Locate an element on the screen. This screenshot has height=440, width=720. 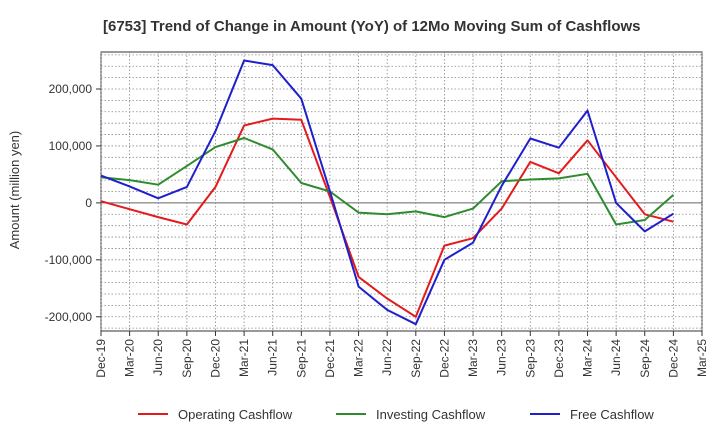
y-tick-label: -100,000 is located at coordinates (69, 260).